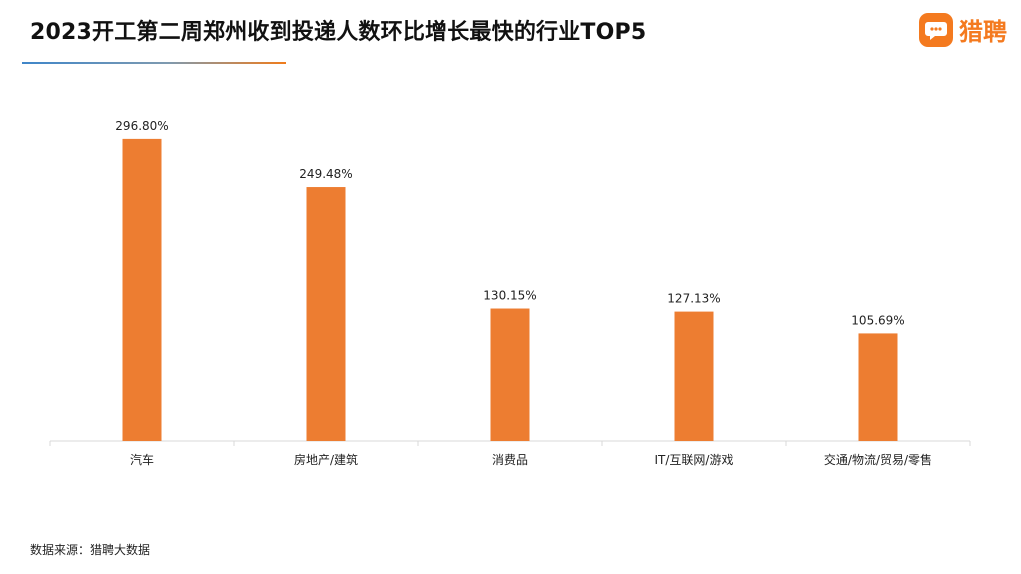 The width and height of the screenshot is (1021, 574). What do you see at coordinates (983, 32) in the screenshot?
I see `logo-text: 猎聘` at bounding box center [983, 32].